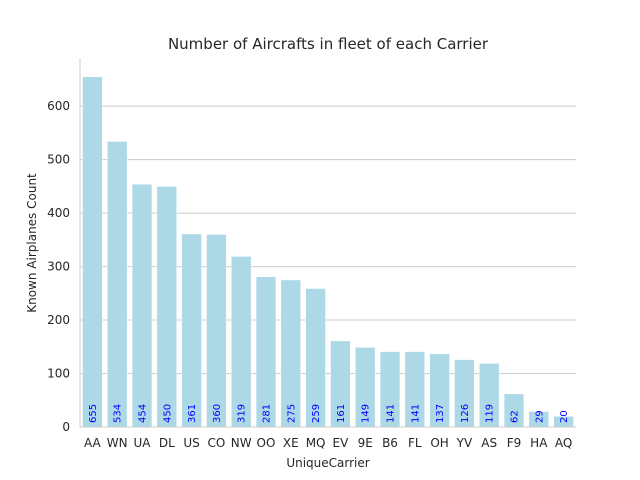 The width and height of the screenshot is (640, 480). Describe the element at coordinates (117, 284) in the screenshot. I see `bar-wn` at that location.